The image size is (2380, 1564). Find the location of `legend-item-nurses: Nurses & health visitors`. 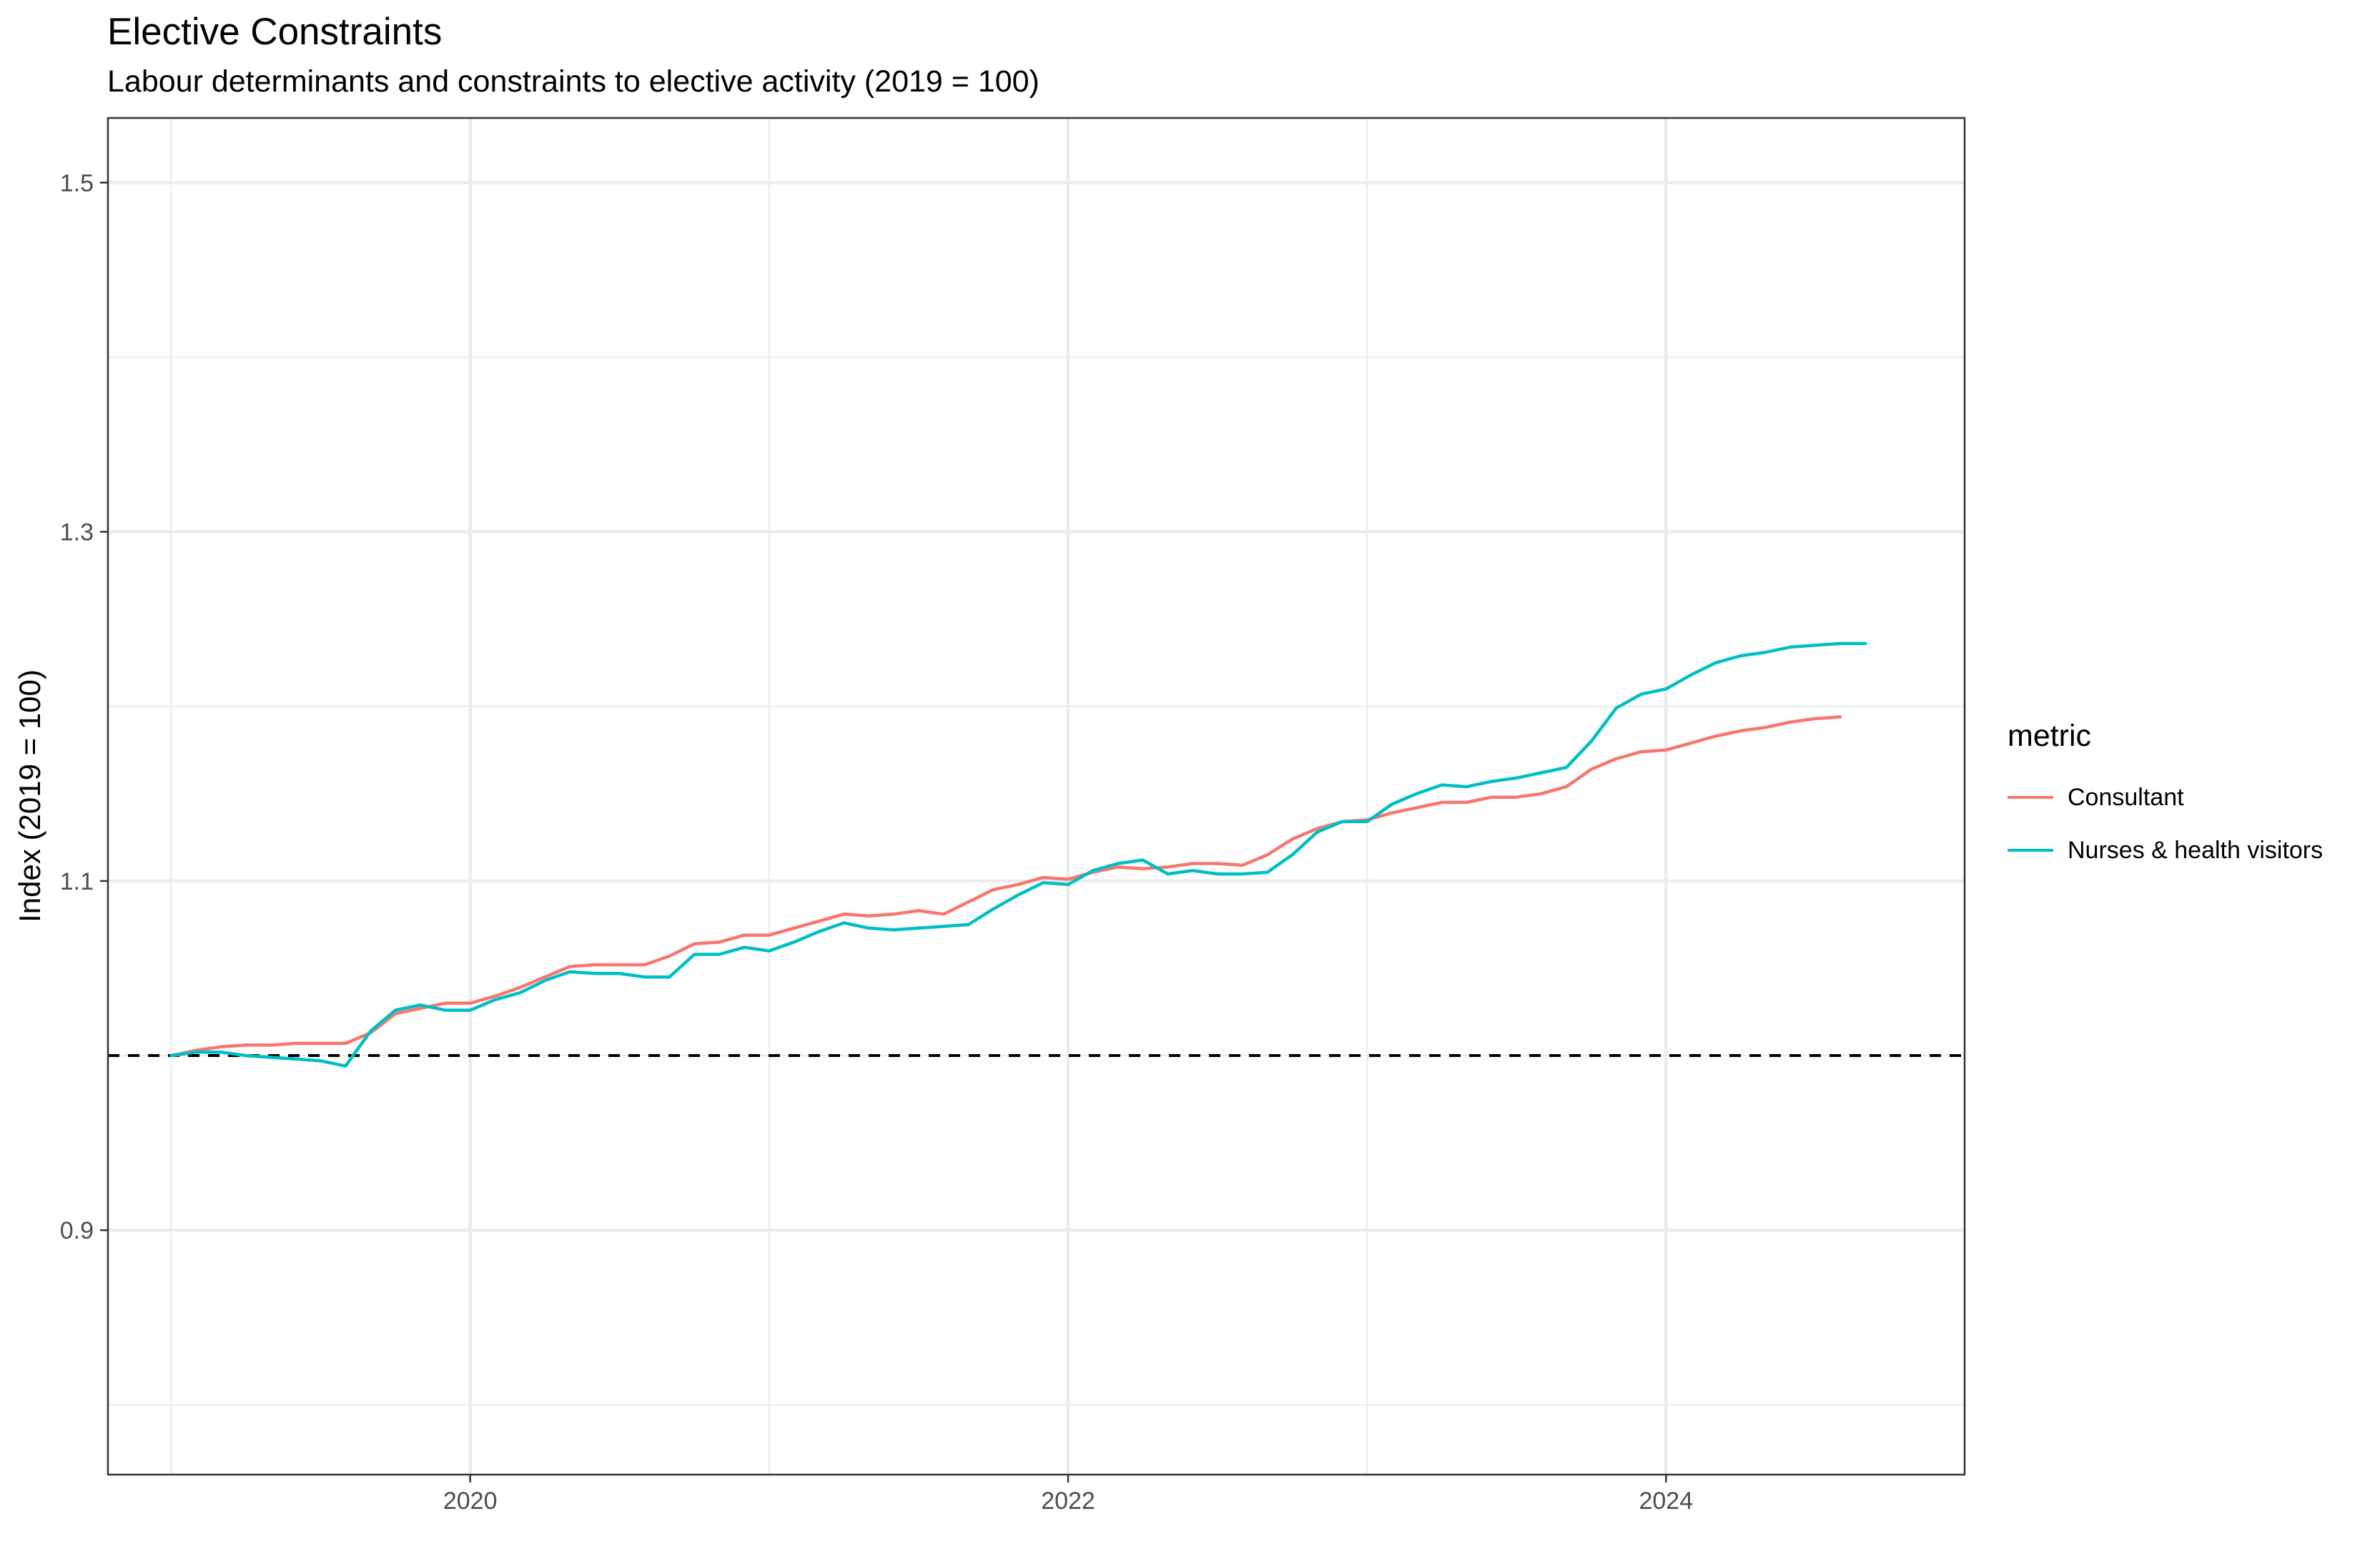

legend-item-nurses: Nurses & health visitors is located at coordinates (2165, 851).